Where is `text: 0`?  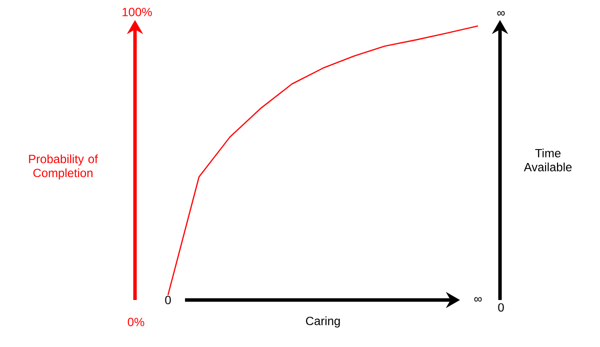 text: 0 is located at coordinates (501, 307).